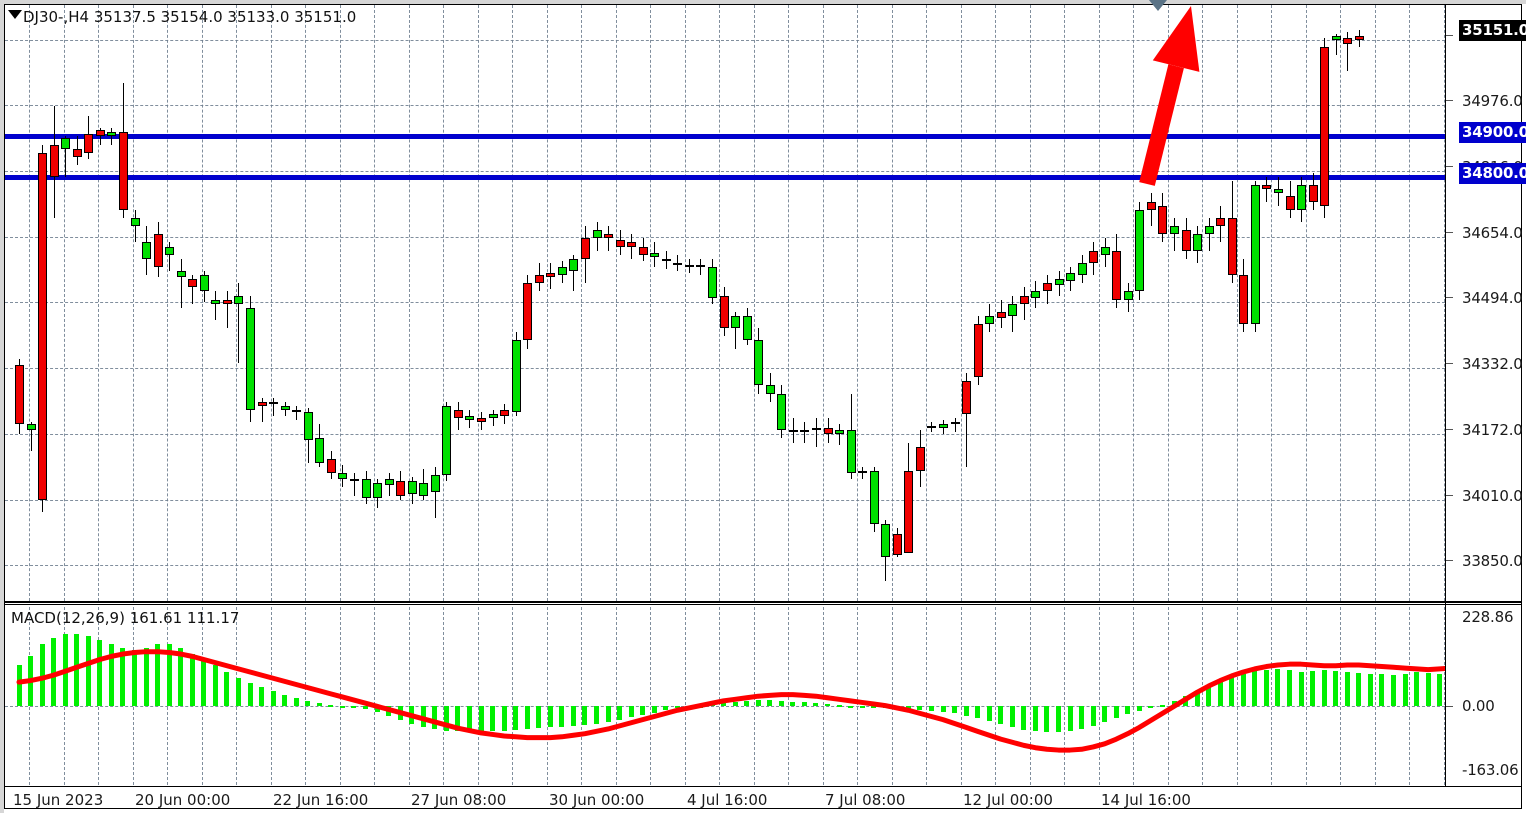  What do you see at coordinates (1492, 364) in the screenshot?
I see `price-axis-label: 34332.0` at bounding box center [1492, 364].